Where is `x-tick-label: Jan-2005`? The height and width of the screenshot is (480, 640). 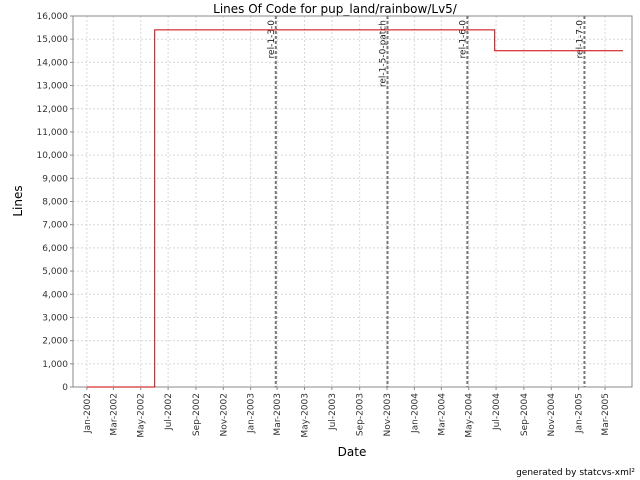 x-tick-label: Jan-2005 is located at coordinates (580, 413).